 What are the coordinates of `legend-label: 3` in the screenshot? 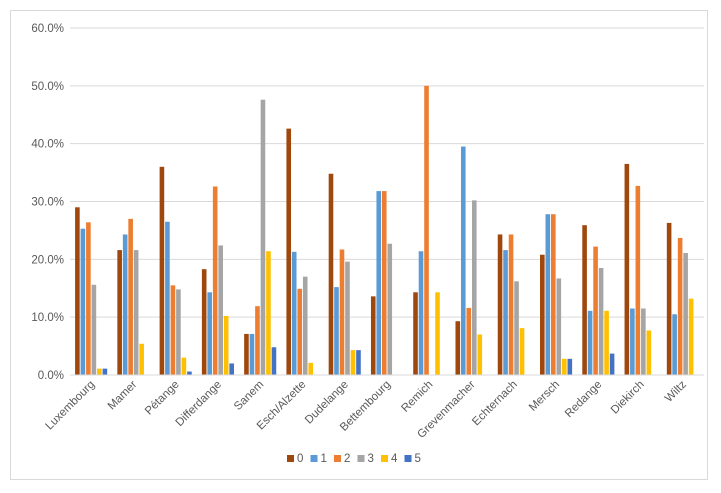 It's located at (371, 459).